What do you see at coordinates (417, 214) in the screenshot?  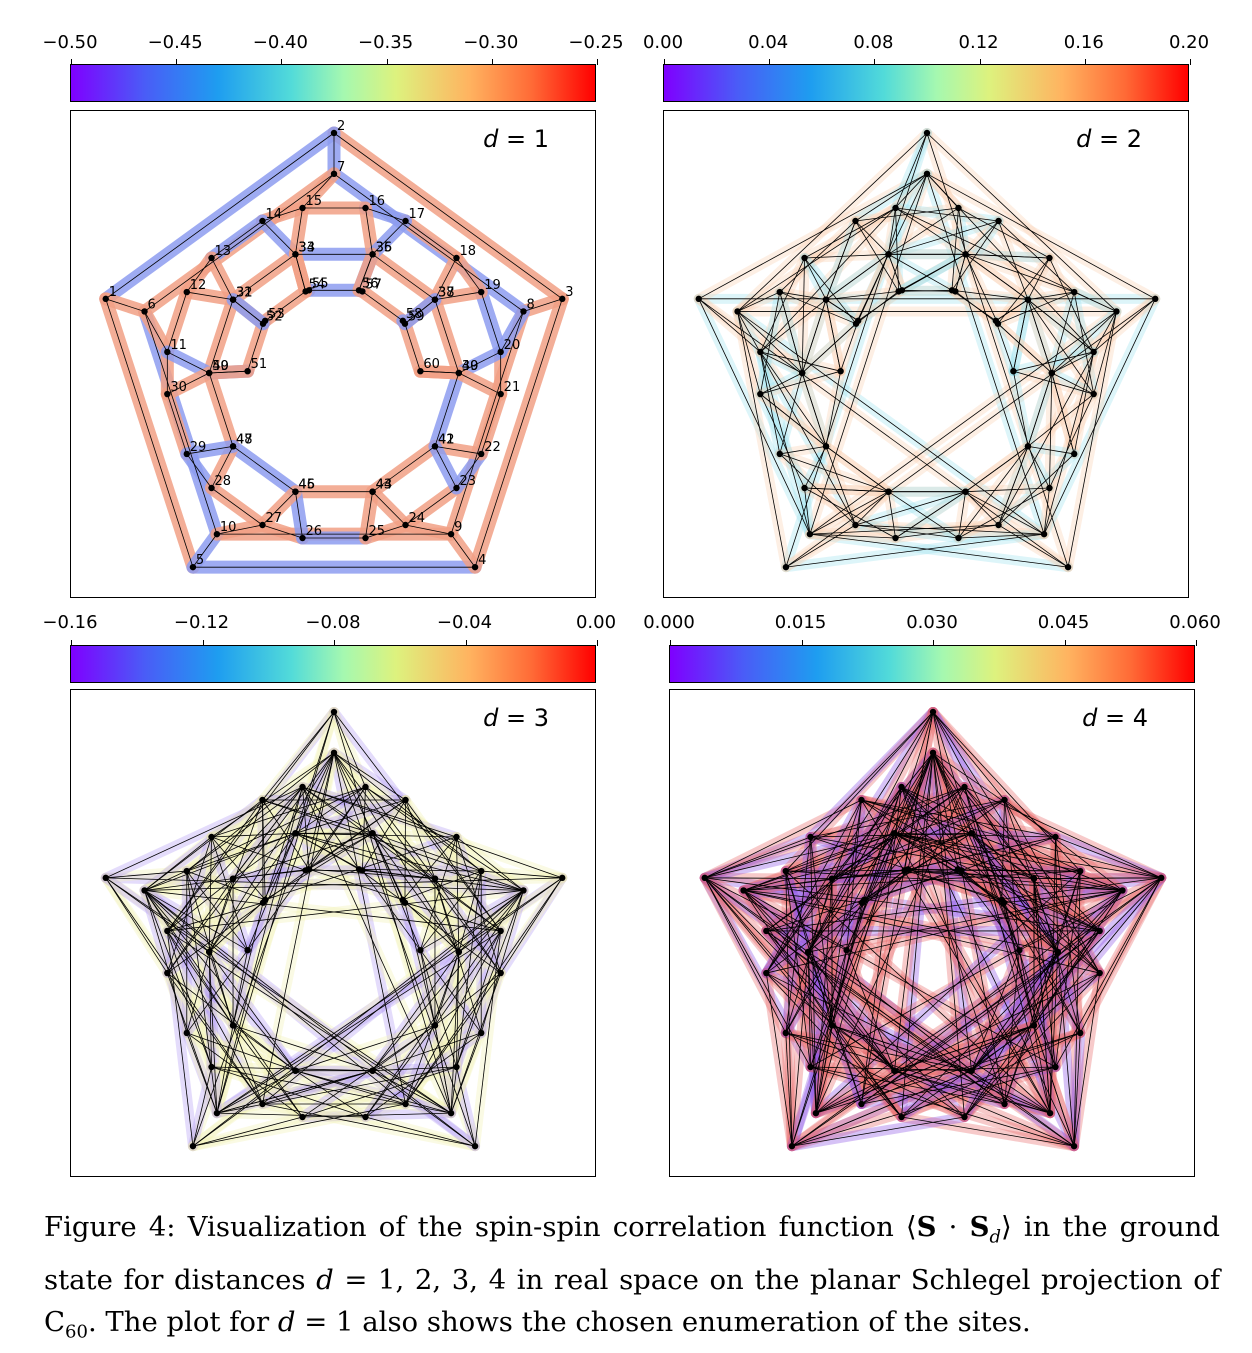 I see `site-number-label: 17` at bounding box center [417, 214].